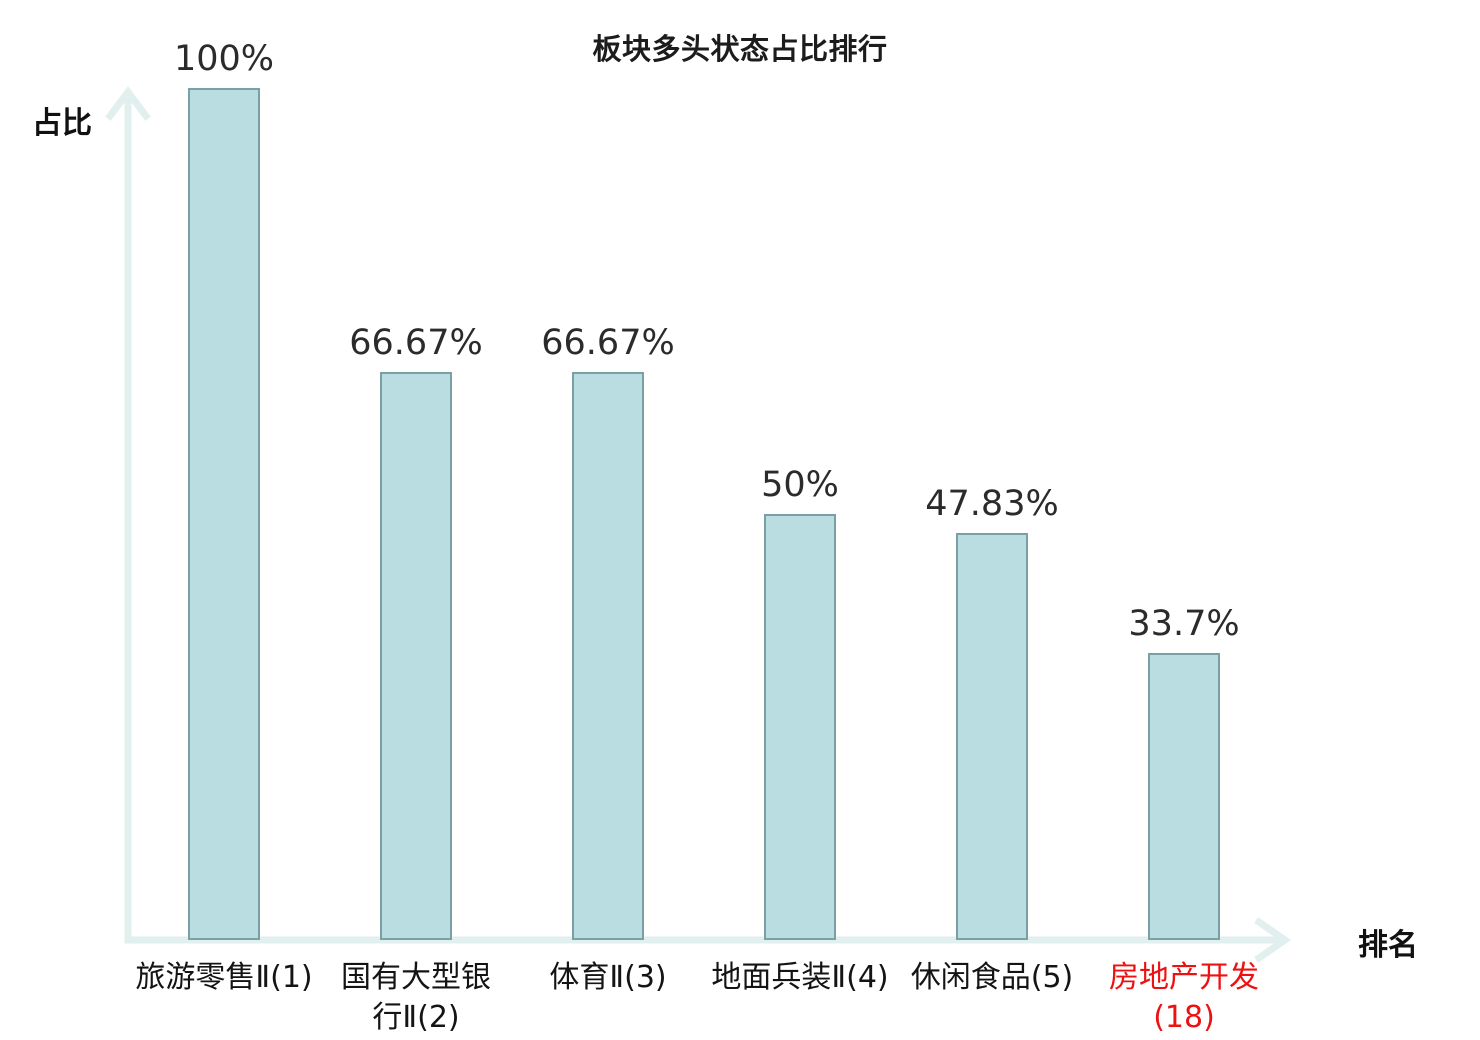 The height and width of the screenshot is (1040, 1480). What do you see at coordinates (1184, 514) in the screenshot?
I see `bar-slot: 33.7%` at bounding box center [1184, 514].